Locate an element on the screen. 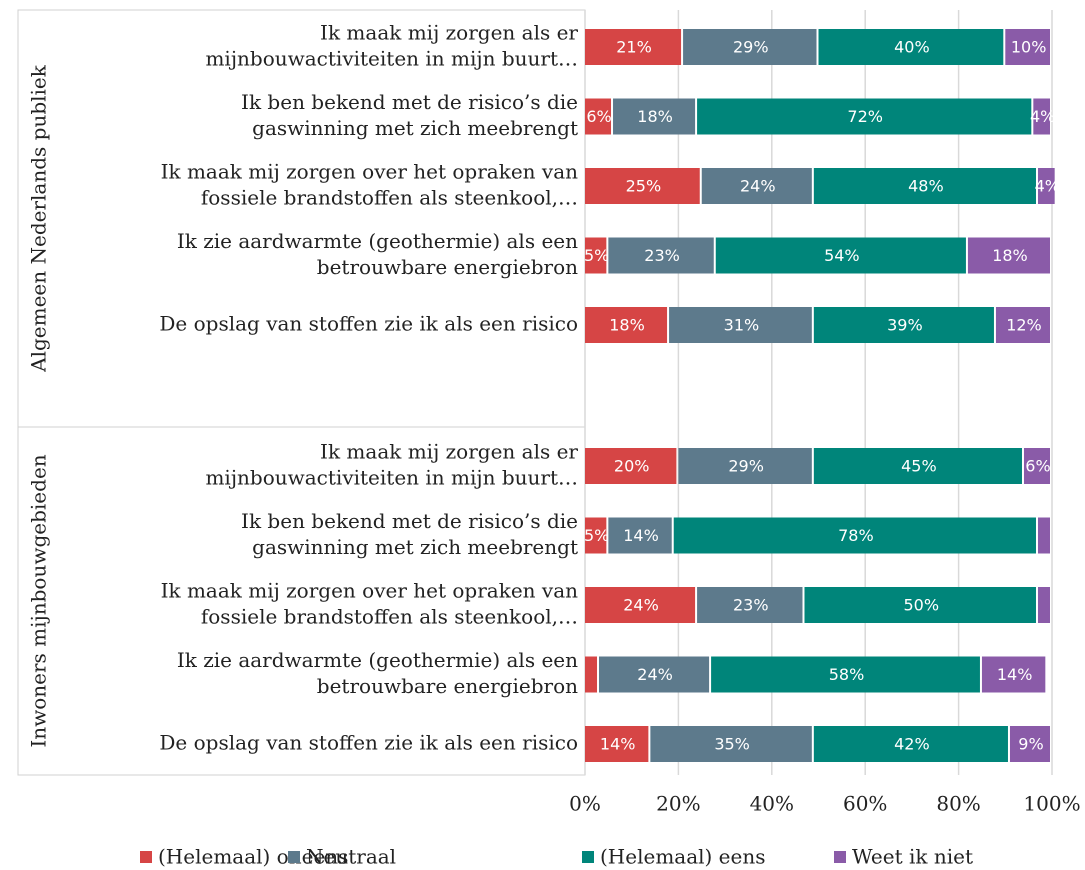  x-tick-label: 0% is located at coordinates (585, 804).